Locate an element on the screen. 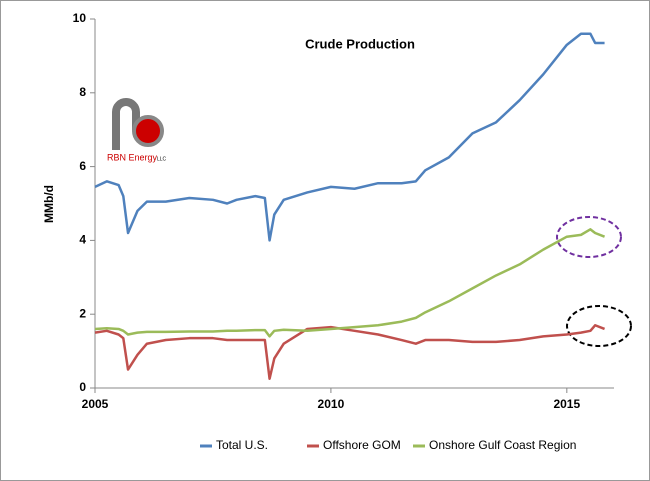  logo-text: RBN Energy is located at coordinates (132, 157).